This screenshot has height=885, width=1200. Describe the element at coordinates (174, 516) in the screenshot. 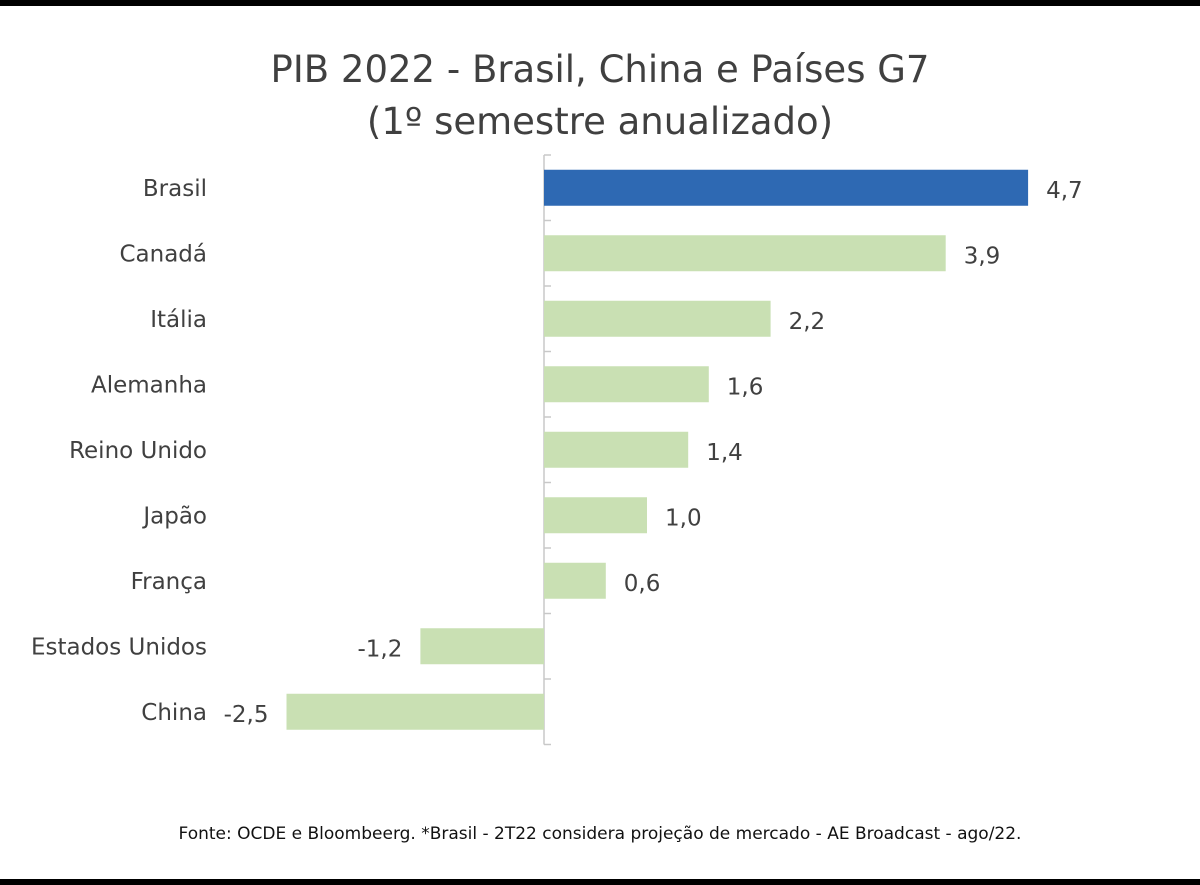

I see `category-label-japao: Japão` at that location.